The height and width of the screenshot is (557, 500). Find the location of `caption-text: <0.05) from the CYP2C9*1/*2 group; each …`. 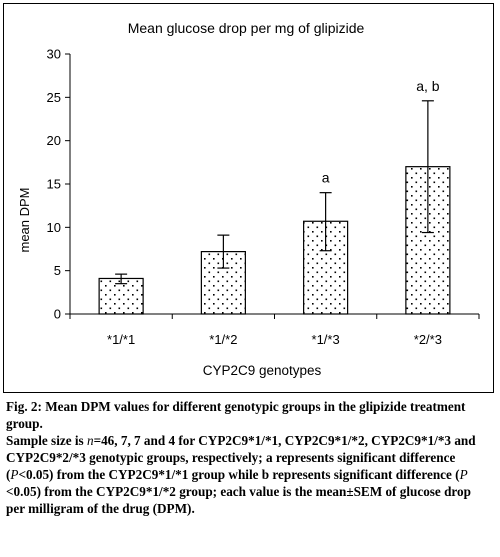

caption-text: <0.05) from the CYP2C9*1/*2 group; each … is located at coordinates (238, 500).